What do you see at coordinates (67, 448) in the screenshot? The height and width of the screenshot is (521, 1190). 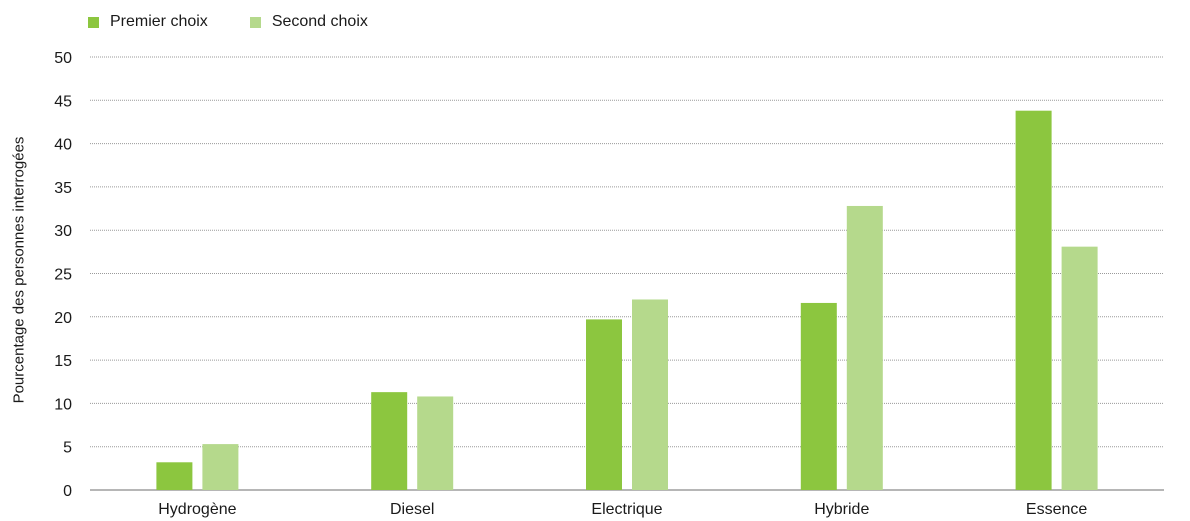 I see `y-tick-label-5: 5` at bounding box center [67, 448].